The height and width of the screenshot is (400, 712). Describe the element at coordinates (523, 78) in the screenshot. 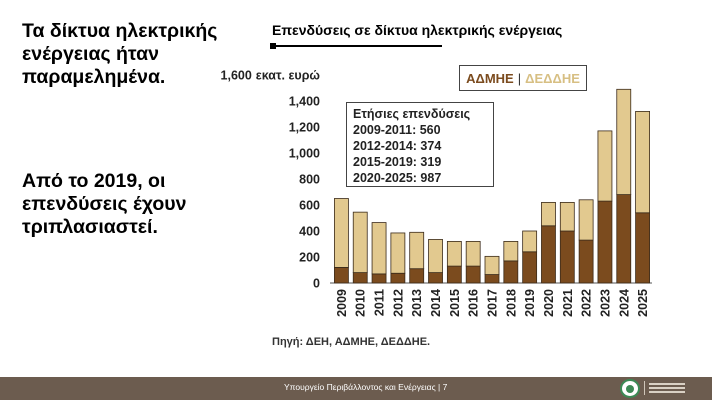

I see `chart-legend: ΑΔΜΗΕ | ΔΕΔΔΗΕ` at that location.